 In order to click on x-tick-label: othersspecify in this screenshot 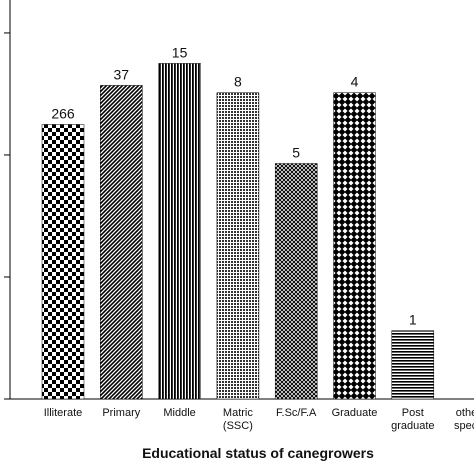, I will do `click(464, 419)`.